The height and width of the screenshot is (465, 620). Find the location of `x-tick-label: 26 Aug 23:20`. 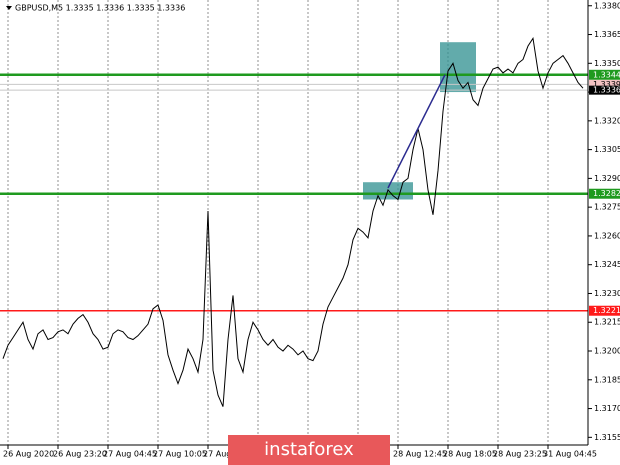

x-tick-label: 26 Aug 23:20 is located at coordinates (80, 454).